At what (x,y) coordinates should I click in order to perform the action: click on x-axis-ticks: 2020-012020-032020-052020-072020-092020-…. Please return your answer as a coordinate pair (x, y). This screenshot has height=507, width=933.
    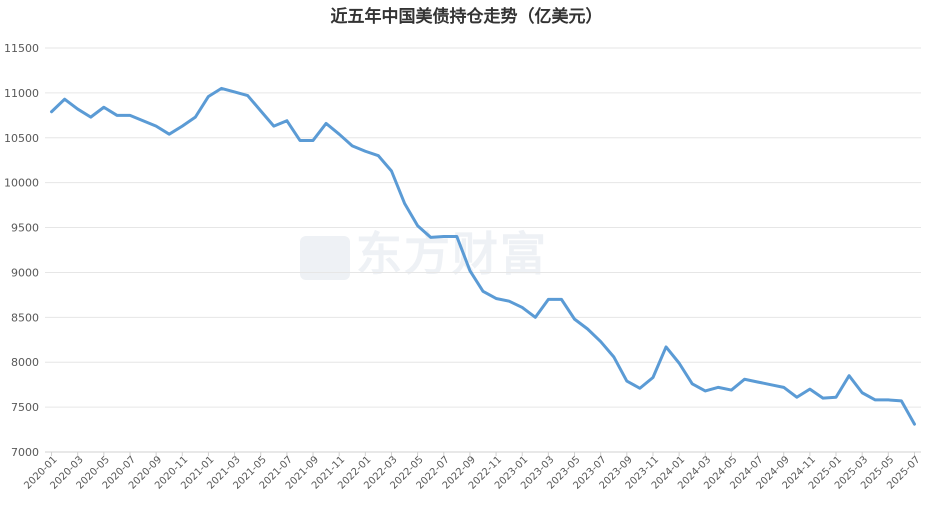
    Looking at the image, I should click on (472, 472).